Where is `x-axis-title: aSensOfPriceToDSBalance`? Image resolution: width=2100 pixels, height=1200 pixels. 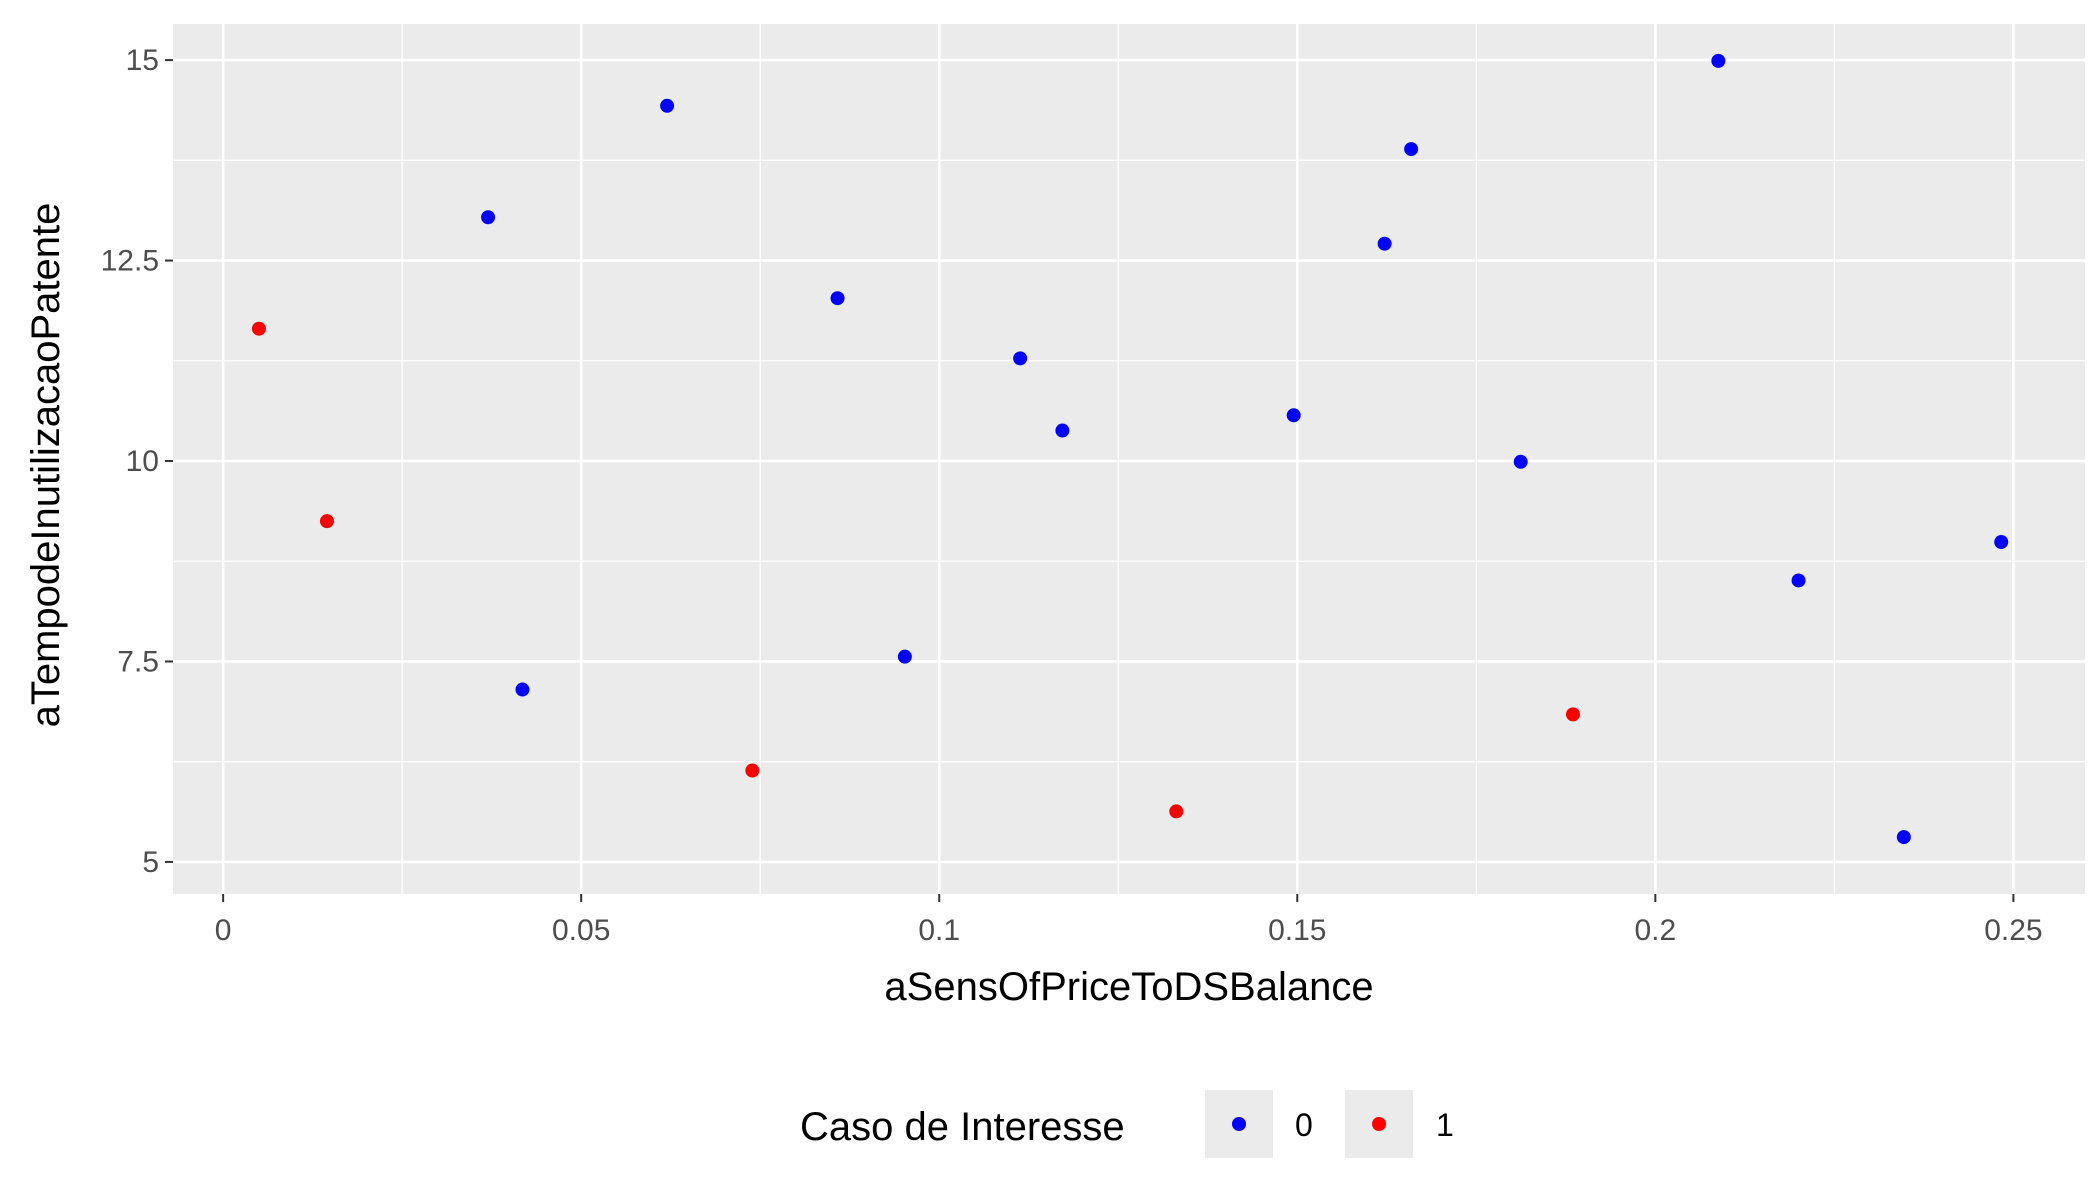
x-axis-title: aSensOfPriceToDSBalance is located at coordinates (1128, 987).